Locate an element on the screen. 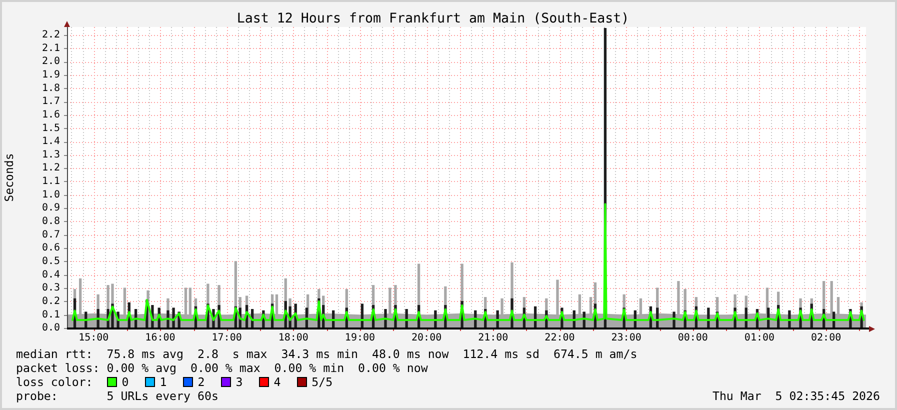 This screenshot has height=410, width=897. y-tick-label: 1.7 is located at coordinates (51, 102).